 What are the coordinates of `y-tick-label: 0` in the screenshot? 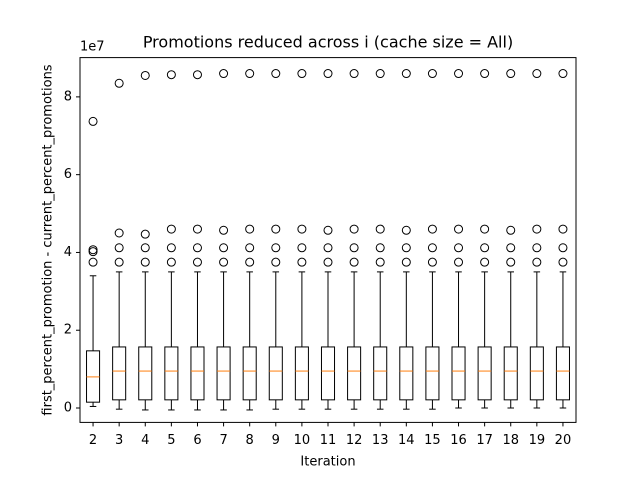 It's located at (68, 408).